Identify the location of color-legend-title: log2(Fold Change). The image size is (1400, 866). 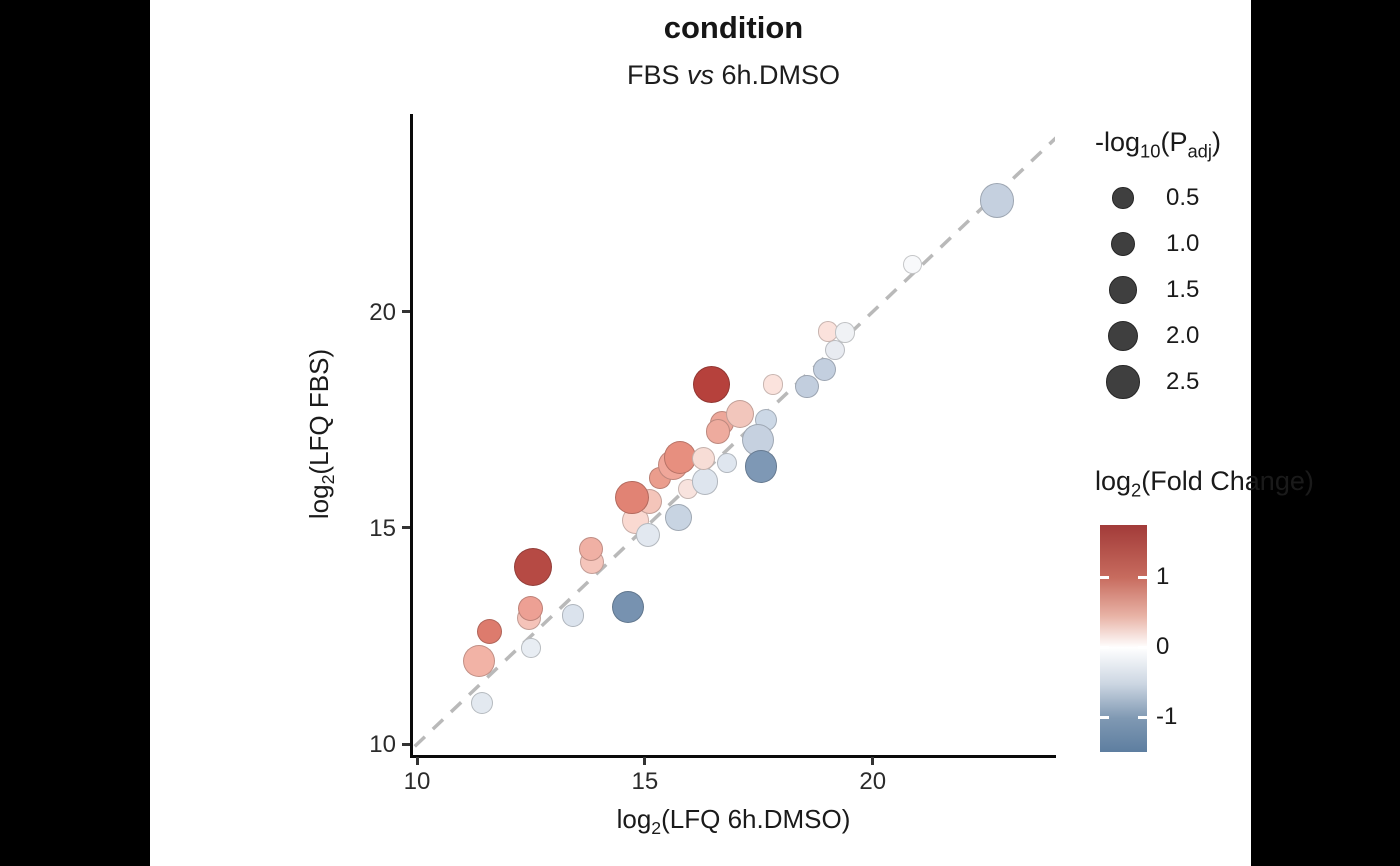
(1204, 483).